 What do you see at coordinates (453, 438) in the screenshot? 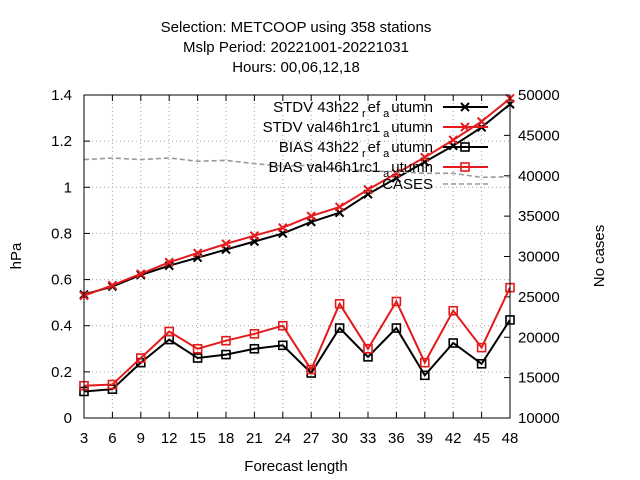
I see `x-tick-label: 42` at bounding box center [453, 438].